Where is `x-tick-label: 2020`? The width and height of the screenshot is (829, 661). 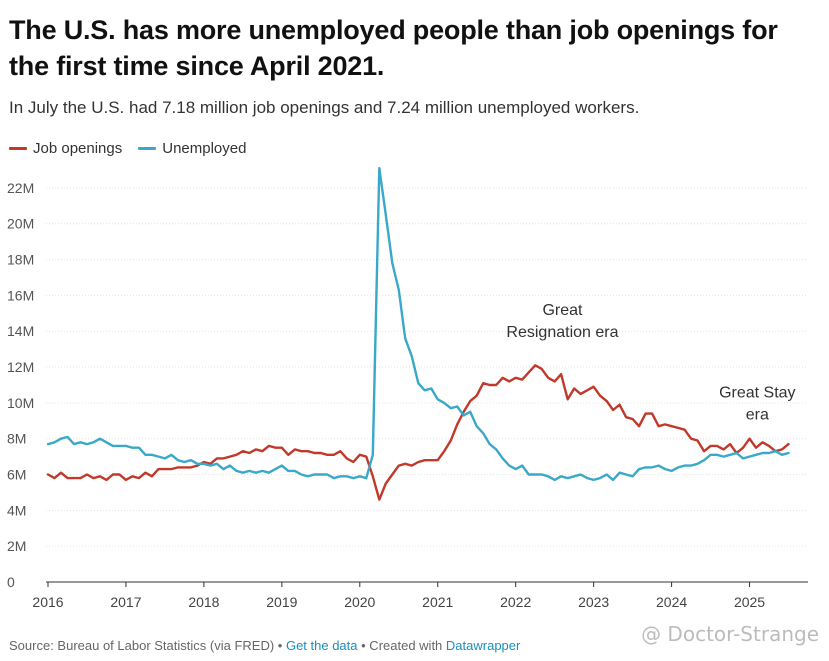
x-tick-label: 2020 is located at coordinates (359, 602).